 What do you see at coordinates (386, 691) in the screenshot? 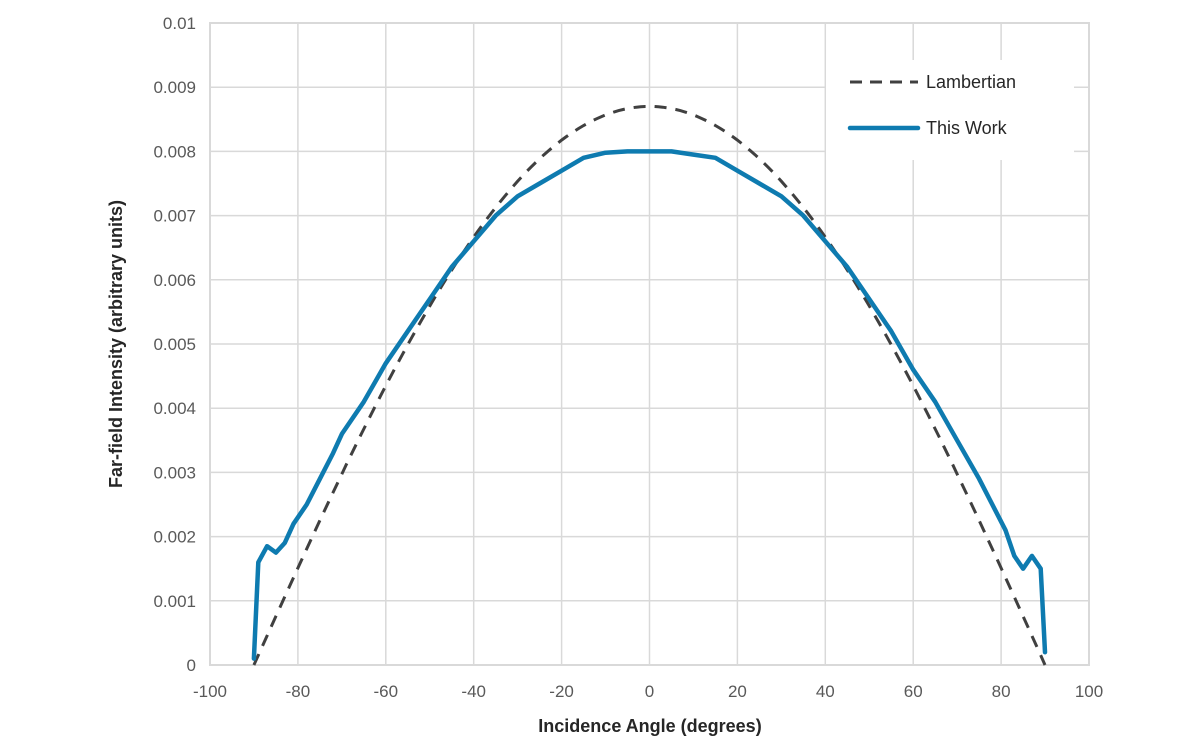
I see `x-tick-label: -60` at bounding box center [386, 691].